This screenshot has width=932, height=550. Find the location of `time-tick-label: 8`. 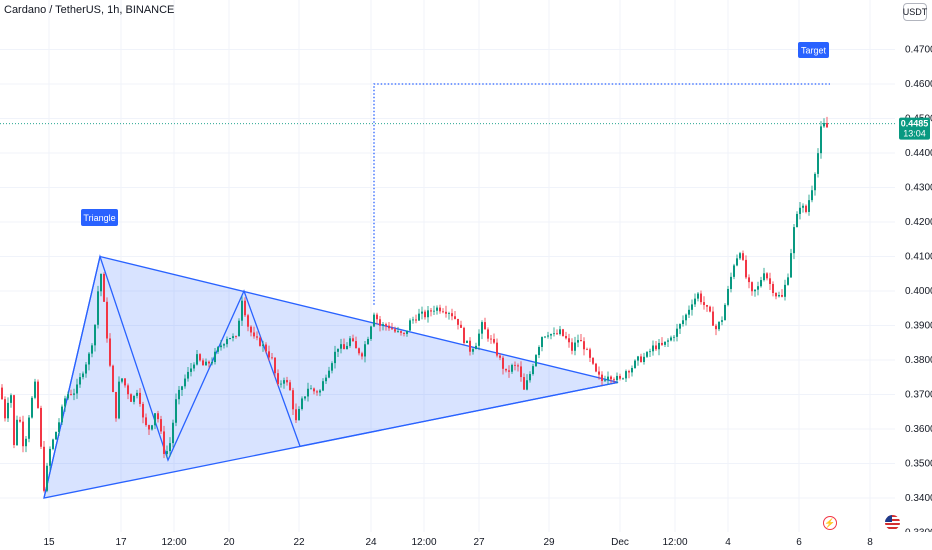

time-tick-label: 8 is located at coordinates (870, 542).